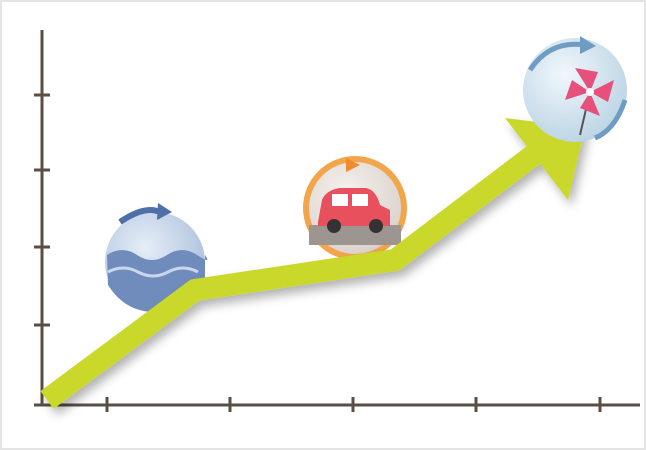 The height and width of the screenshot is (450, 646). I want to click on car-icon, so click(355, 208).